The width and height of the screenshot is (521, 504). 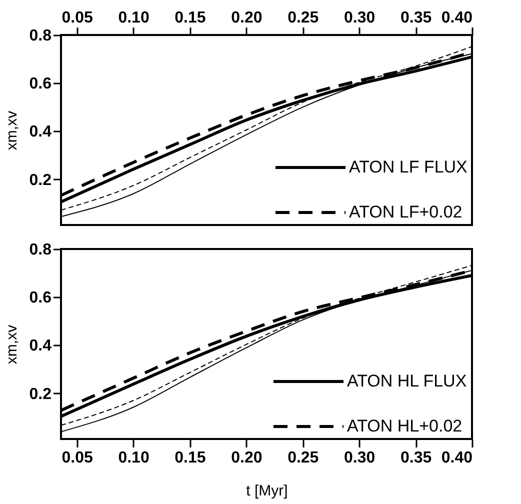 What do you see at coordinates (404, 426) in the screenshot?
I see `legend-label: ATON HL+0.02` at bounding box center [404, 426].